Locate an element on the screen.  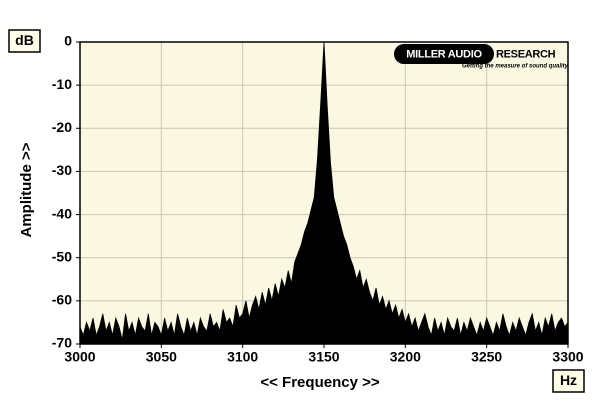
y-tick-label: -70 is located at coordinates (62, 343).